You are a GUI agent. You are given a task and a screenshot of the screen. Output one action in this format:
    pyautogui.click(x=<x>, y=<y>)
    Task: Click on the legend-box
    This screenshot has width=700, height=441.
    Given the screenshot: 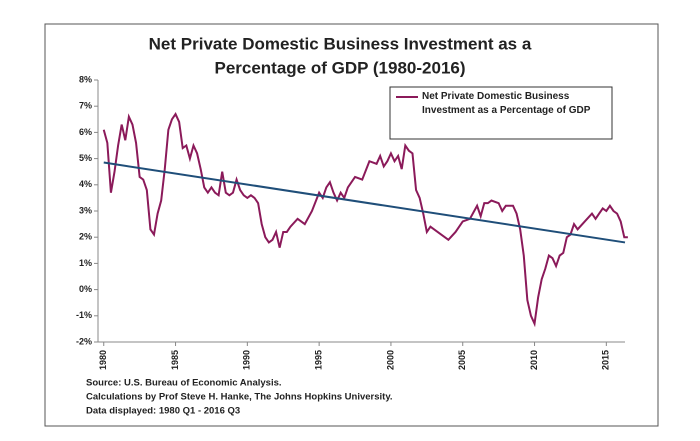 What is the action you would take?
    pyautogui.click(x=501, y=113)
    